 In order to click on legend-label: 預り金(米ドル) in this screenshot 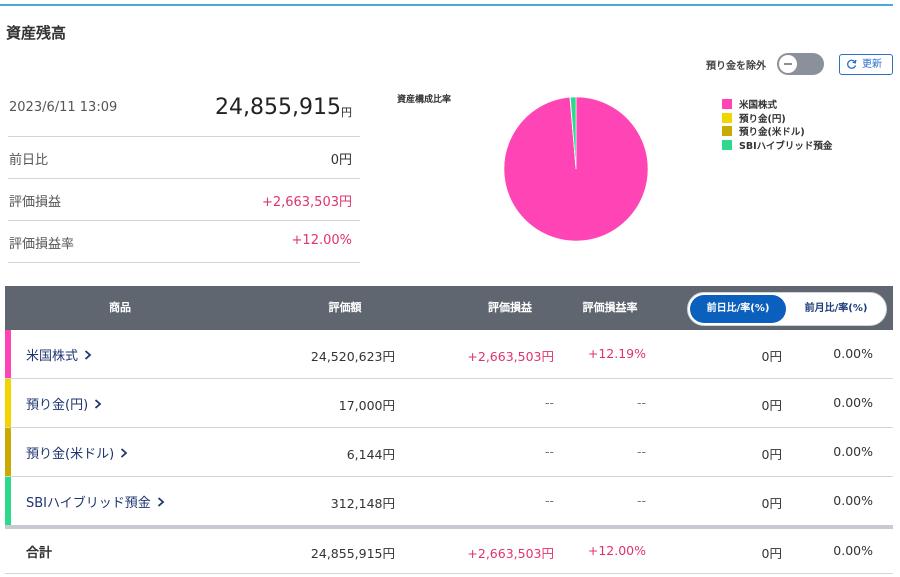, I will do `click(772, 132)`.